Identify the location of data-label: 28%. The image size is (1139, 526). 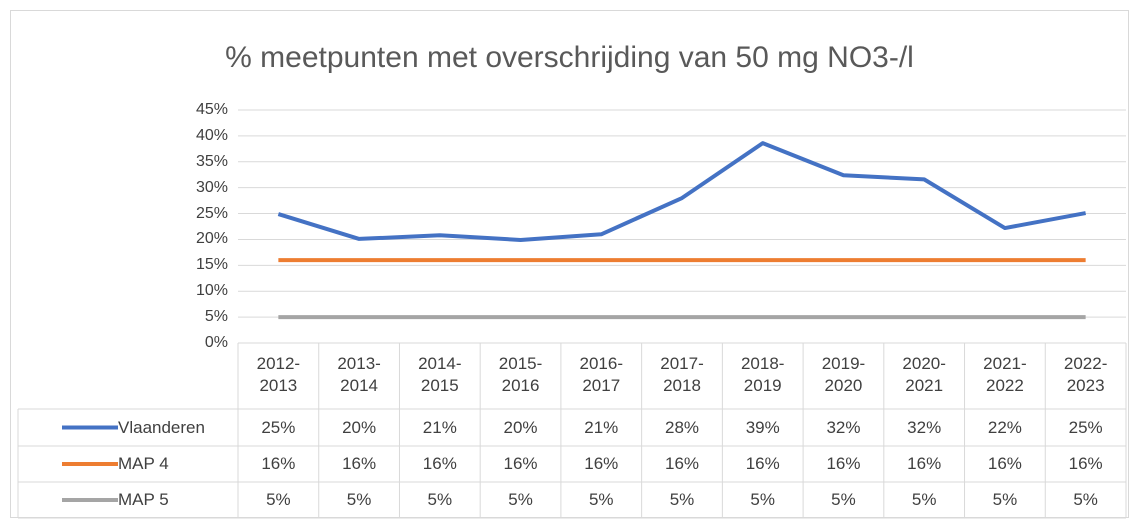
(682, 427).